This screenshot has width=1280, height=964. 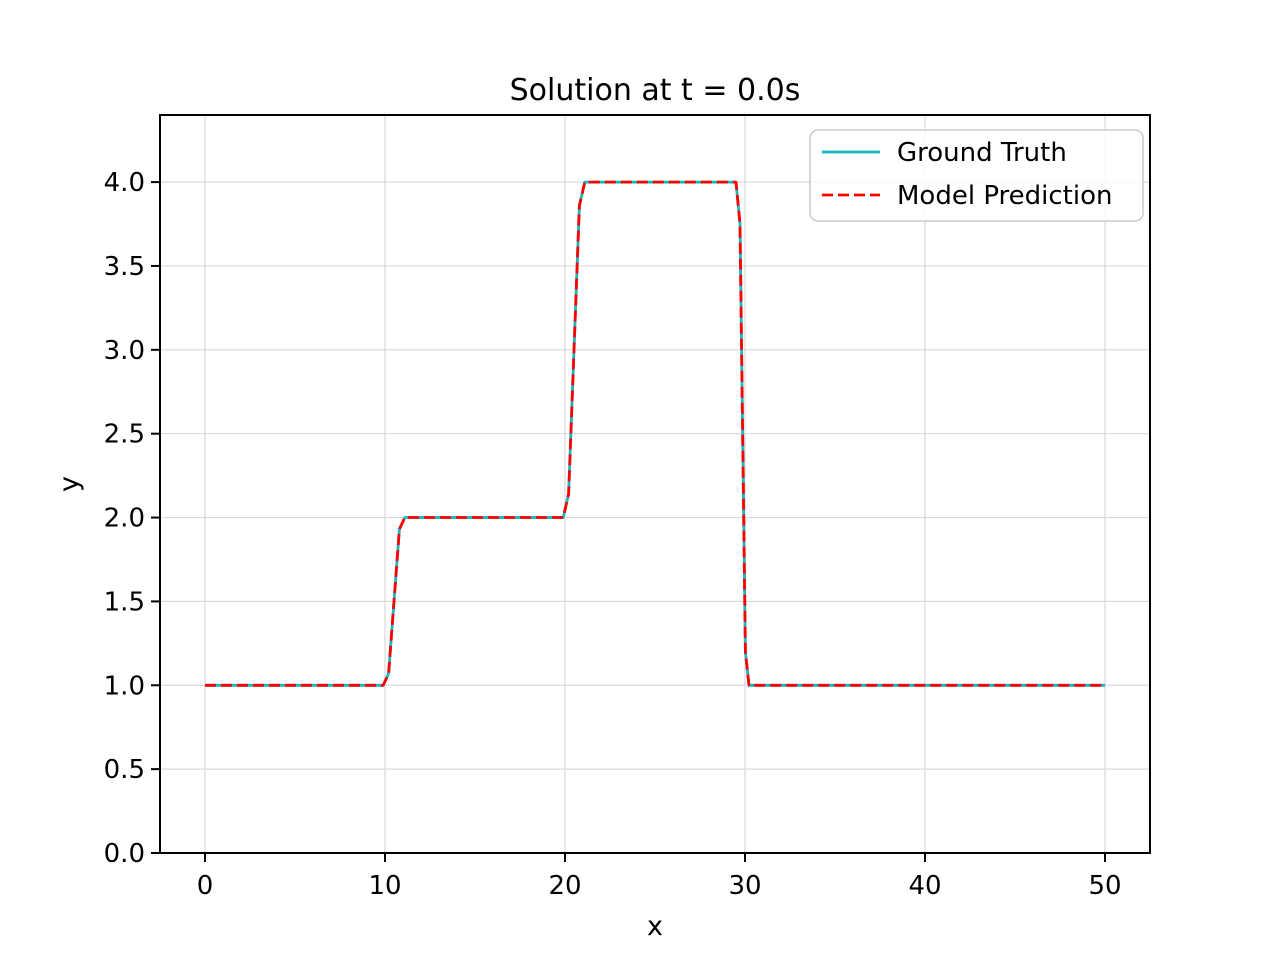 What do you see at coordinates (384, 886) in the screenshot?
I see `x-tick-label: 10` at bounding box center [384, 886].